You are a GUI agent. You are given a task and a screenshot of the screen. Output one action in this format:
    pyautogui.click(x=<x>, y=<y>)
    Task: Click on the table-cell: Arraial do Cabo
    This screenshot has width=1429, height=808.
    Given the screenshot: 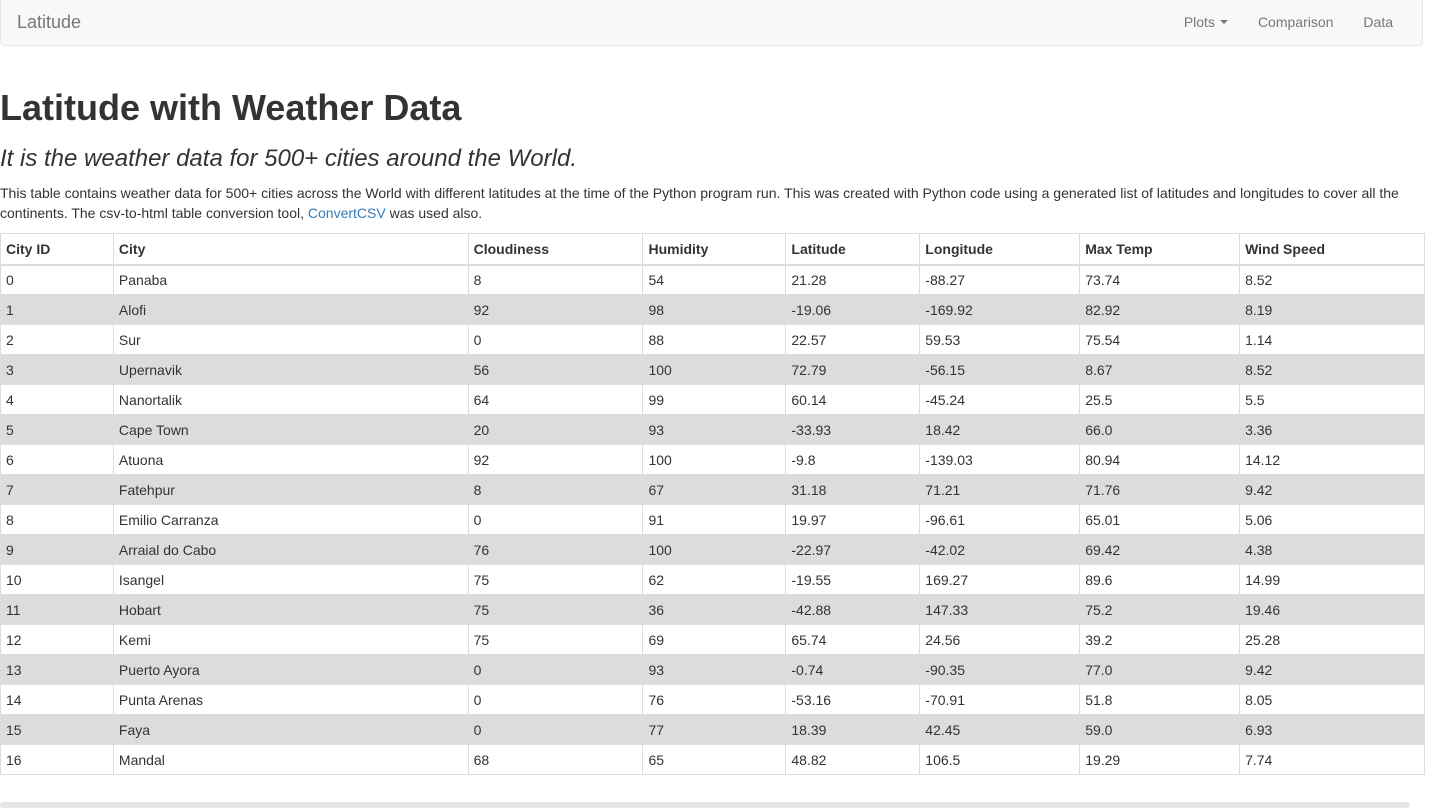 What is the action you would take?
    pyautogui.click(x=290, y=549)
    